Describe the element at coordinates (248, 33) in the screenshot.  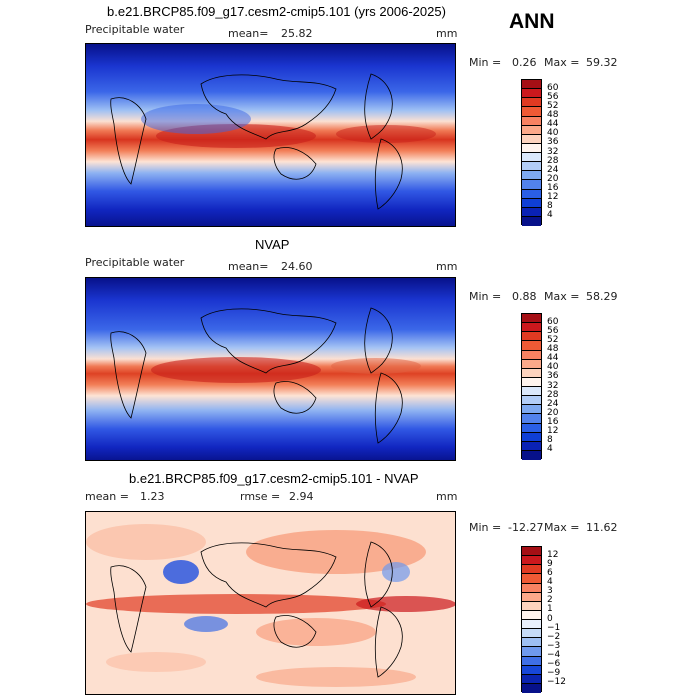
I see `panel-1-mean-label: mean=` at that location.